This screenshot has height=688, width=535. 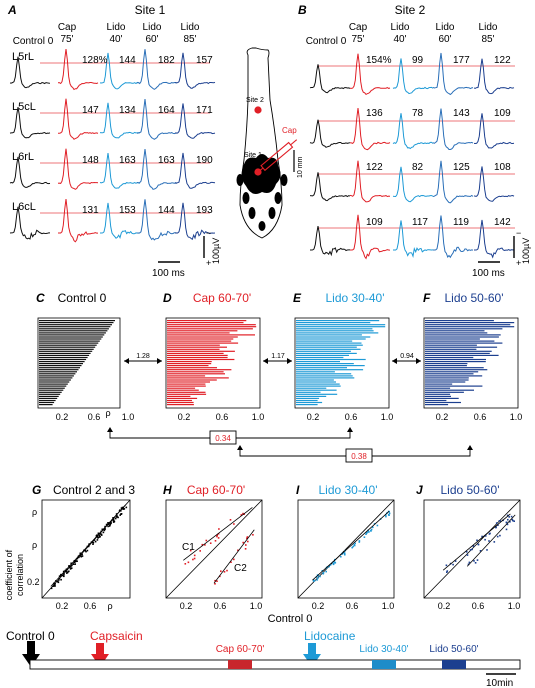 What do you see at coordinates (406, 361) in the screenshot?
I see `ratio-arrow-ef` at bounding box center [406, 361].